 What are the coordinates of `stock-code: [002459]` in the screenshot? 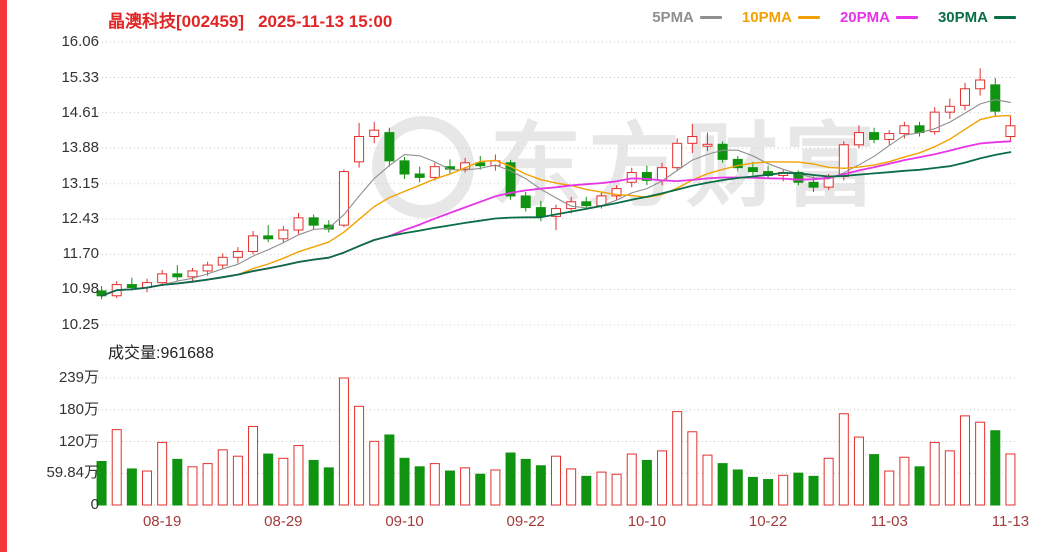 It's located at (210, 21).